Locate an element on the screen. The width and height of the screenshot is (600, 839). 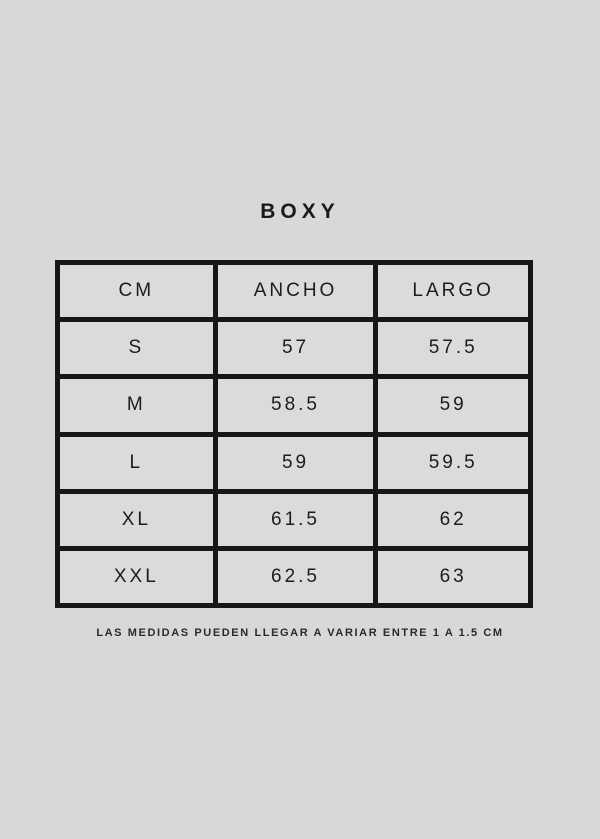
size-cell-l: L is located at coordinates (136, 462).